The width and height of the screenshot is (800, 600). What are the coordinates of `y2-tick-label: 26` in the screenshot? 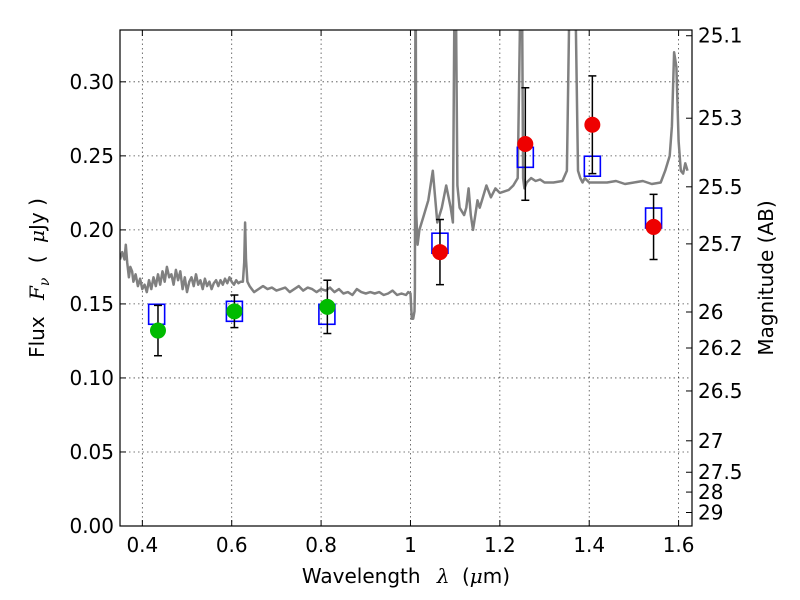 It's located at (710, 312).